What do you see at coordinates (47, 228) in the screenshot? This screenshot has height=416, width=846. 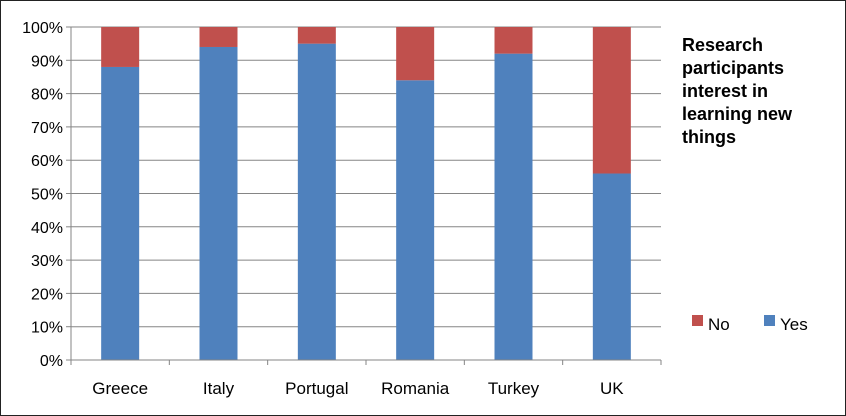 I see `y-tick-label: 40%` at bounding box center [47, 228].